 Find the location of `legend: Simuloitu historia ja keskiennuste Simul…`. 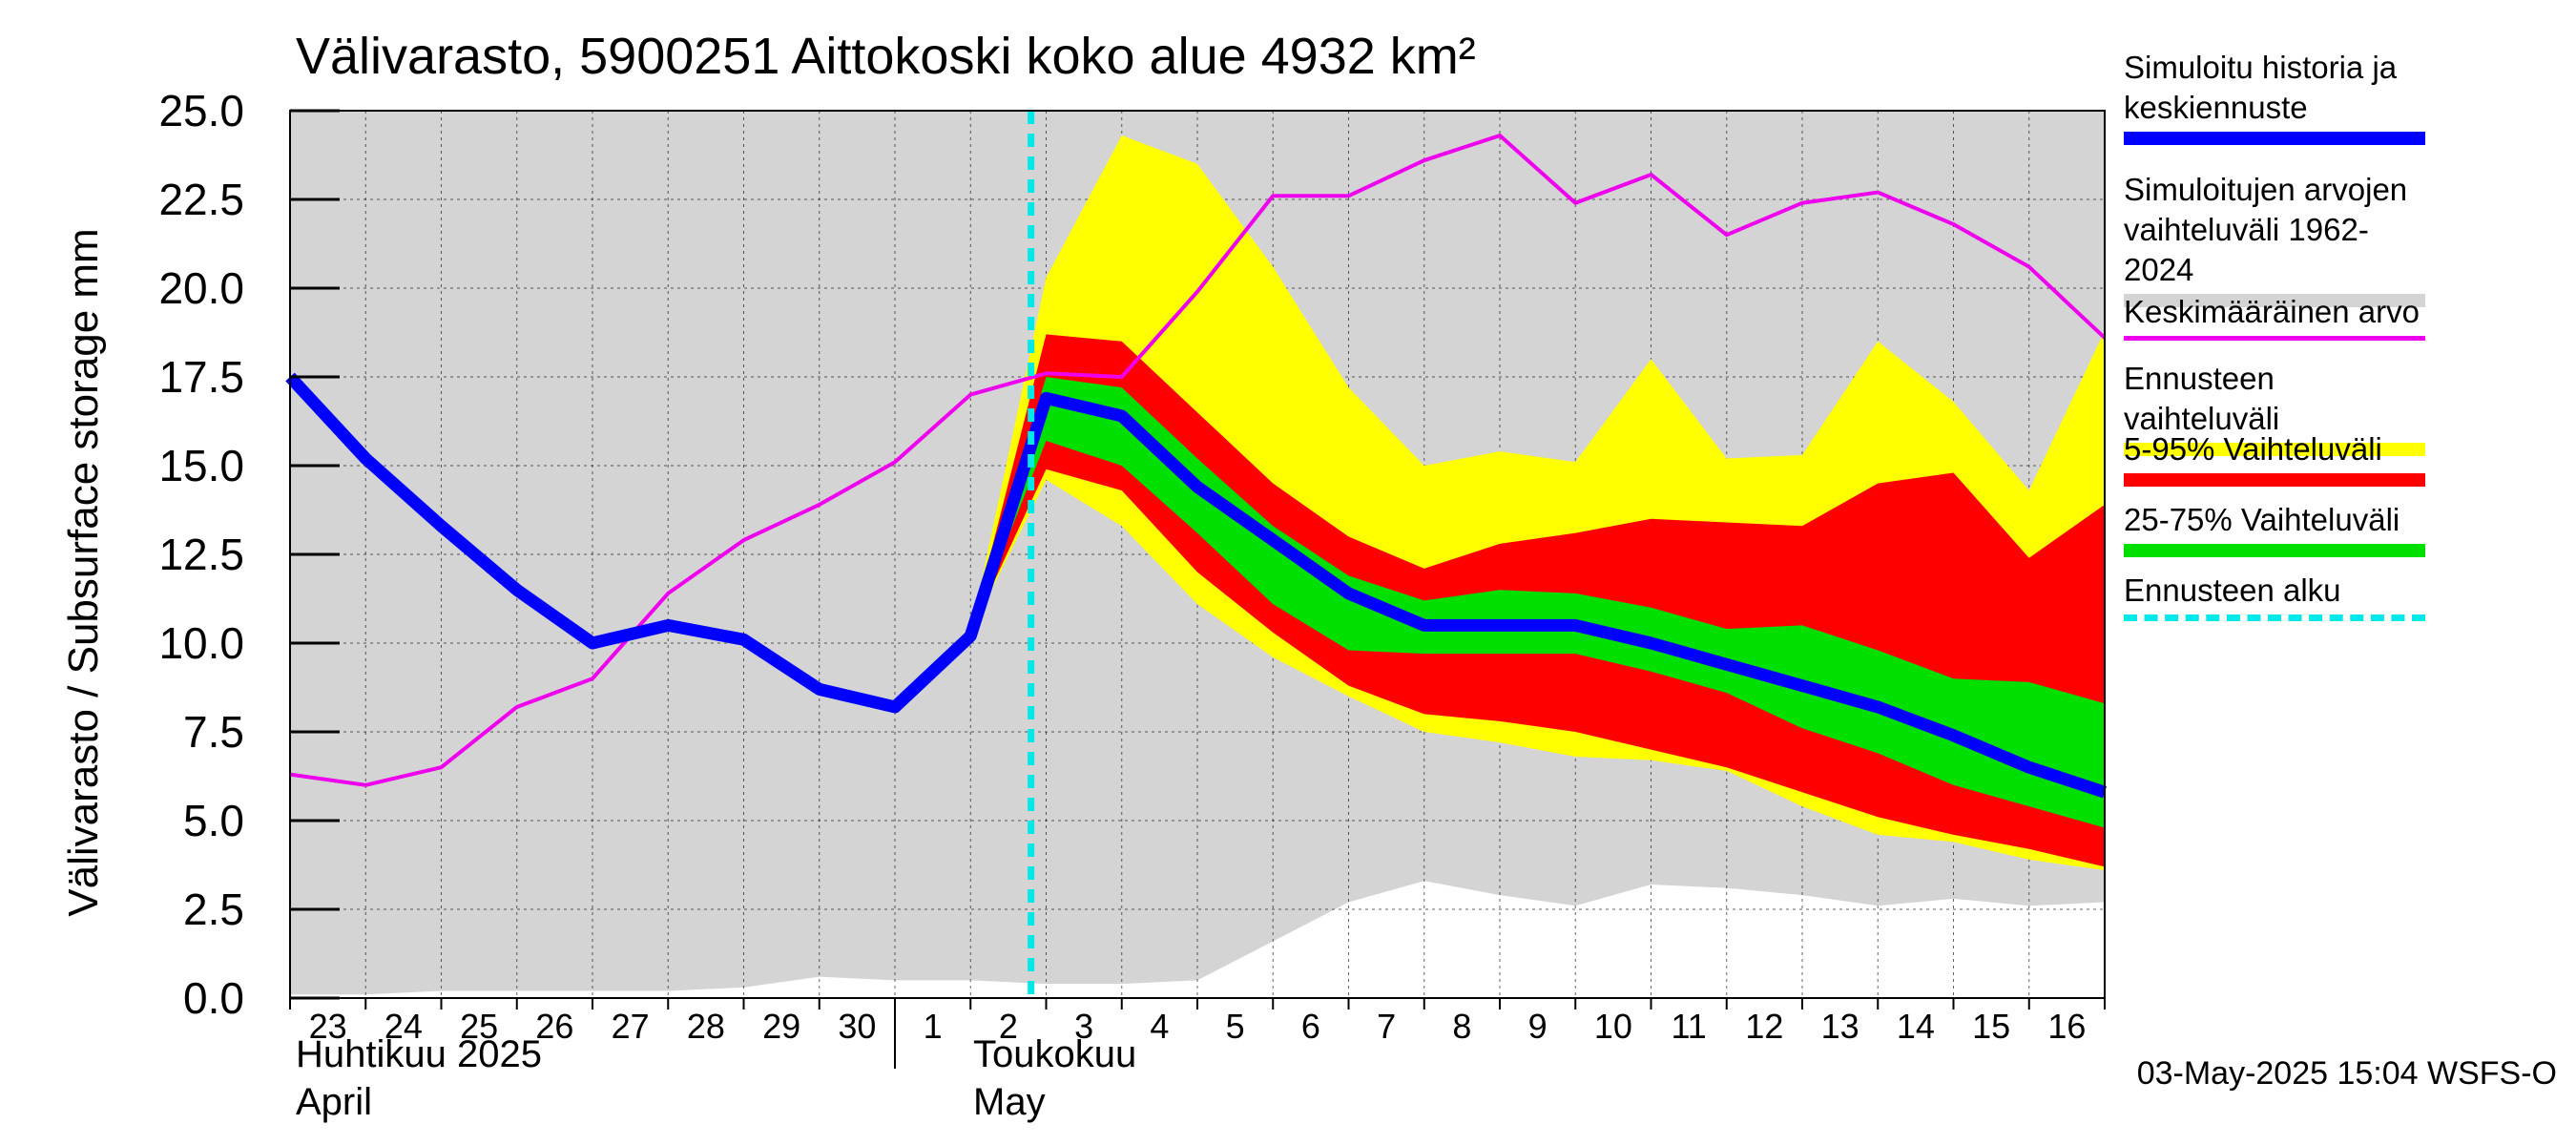

legend: Simuloitu historia ja keskiennuste Simul… is located at coordinates (2276, 344).